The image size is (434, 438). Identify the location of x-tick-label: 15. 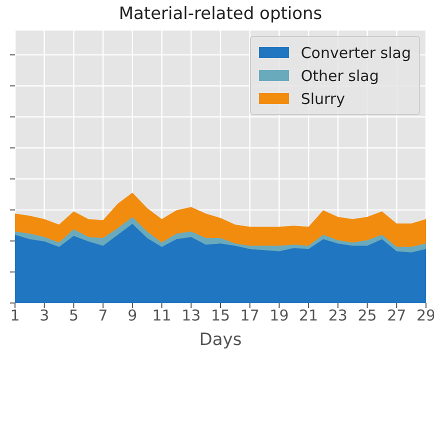
(220, 315).